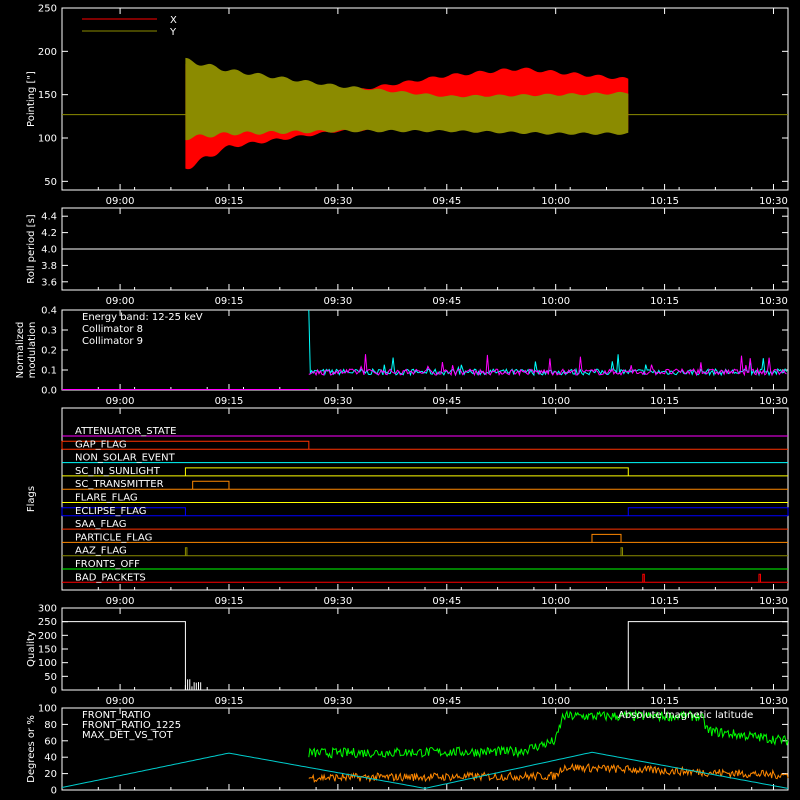 The width and height of the screenshot is (800, 800). Describe the element at coordinates (125, 458) in the screenshot. I see `flag-label-non_solar_event: NON_SOLAR_EVENT` at that location.